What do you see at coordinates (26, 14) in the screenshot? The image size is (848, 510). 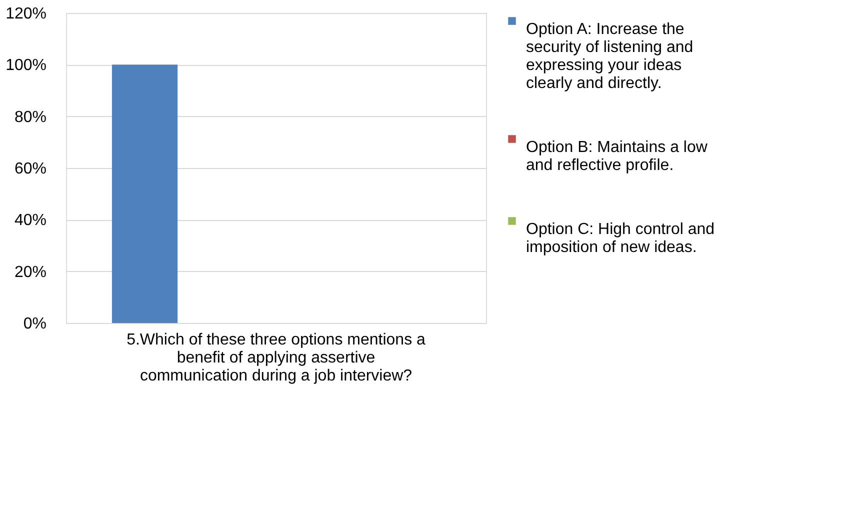 I see `y-tick-label: 120%` at bounding box center [26, 14].